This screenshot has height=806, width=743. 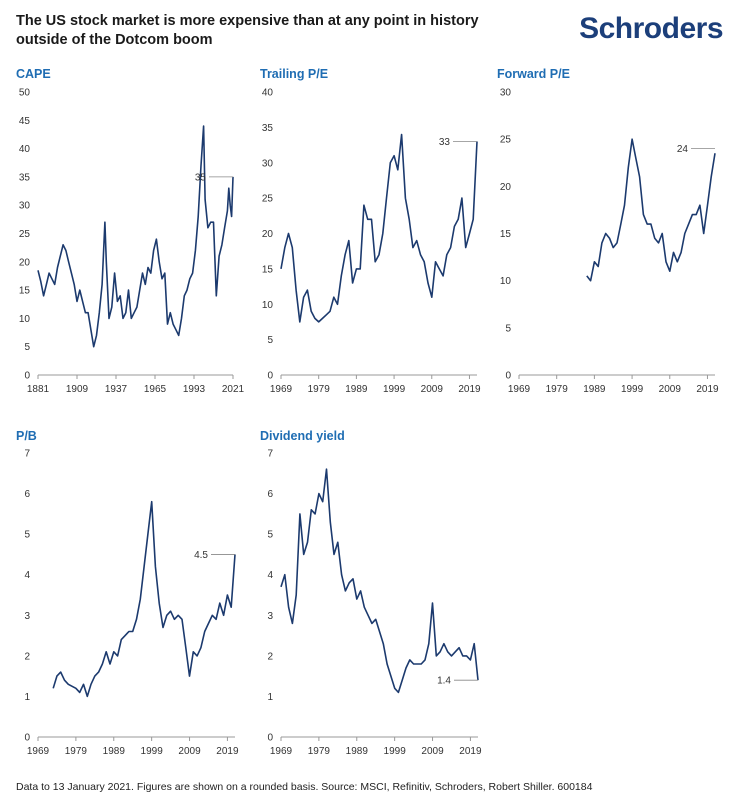 What do you see at coordinates (533, 74) in the screenshot?
I see `forward-p-e-title: Forward P/E` at bounding box center [533, 74].